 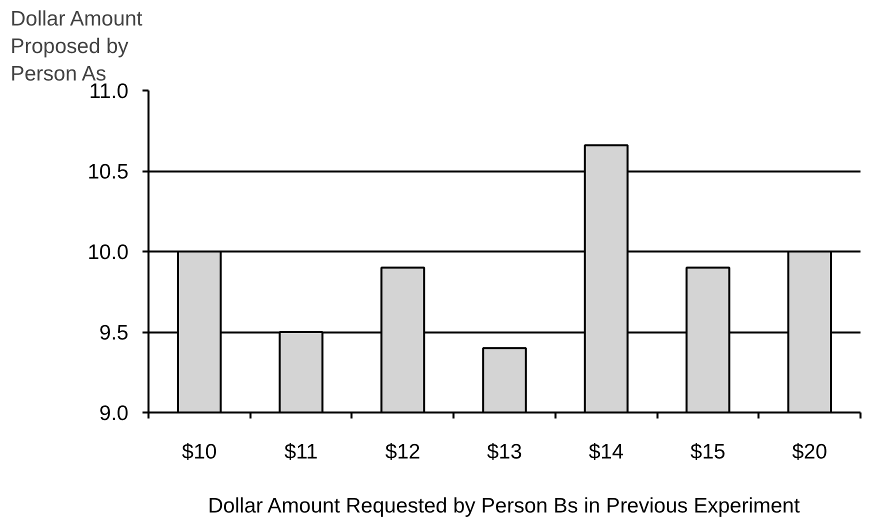 I want to click on x-axis-title: Dollar Amount Requested by Person Bs in Previous Experiment, so click(x=504, y=506).